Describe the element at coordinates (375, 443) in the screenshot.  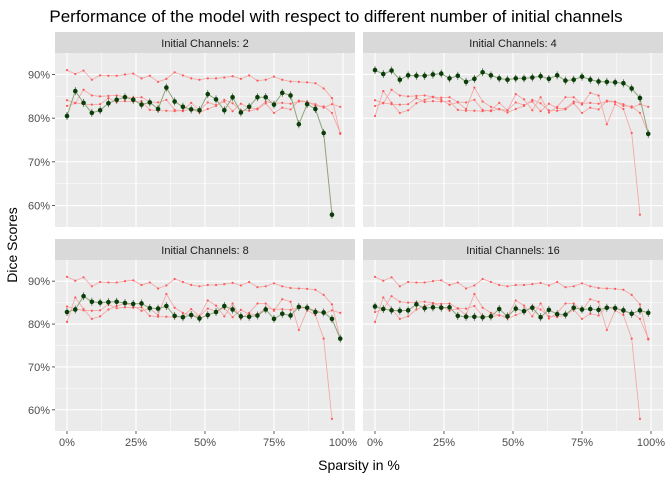
I see `x-tick-label: 0%` at that location.